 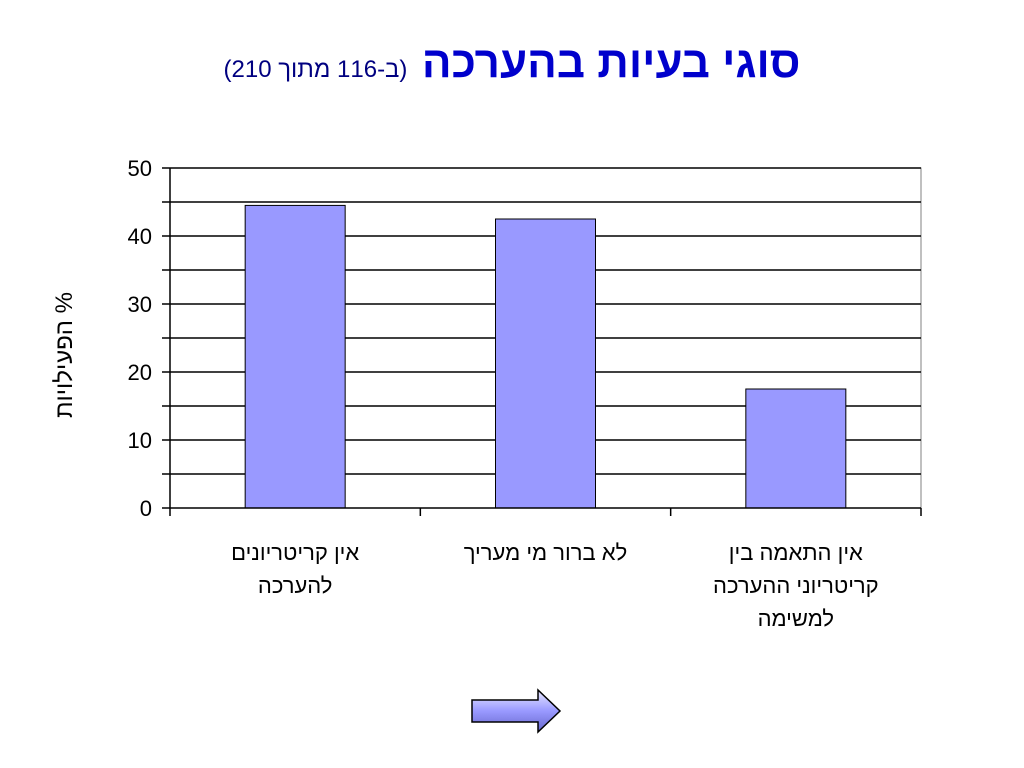 What do you see at coordinates (315, 69) in the screenshot?
I see `slide-subtitle: (ב-116 מתוך 210)` at bounding box center [315, 69].